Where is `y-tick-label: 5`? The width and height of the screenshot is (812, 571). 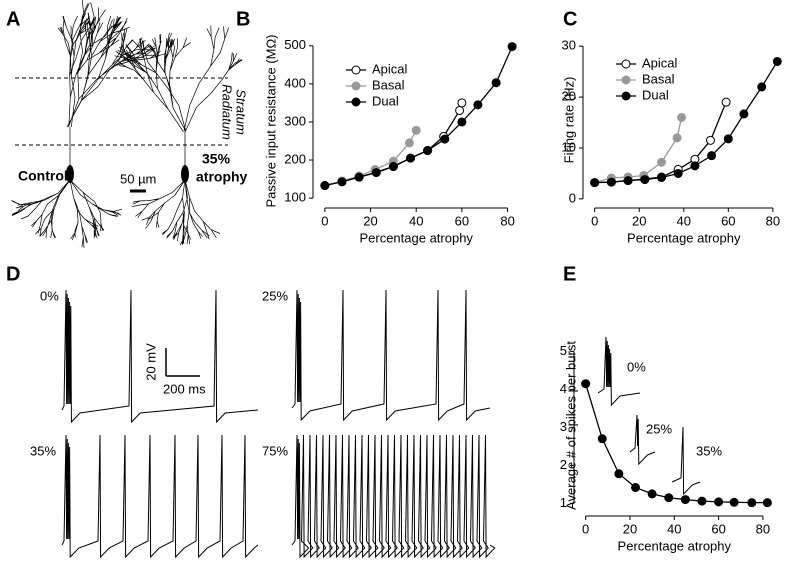
y-tick-label: 5 is located at coordinates (563, 350).